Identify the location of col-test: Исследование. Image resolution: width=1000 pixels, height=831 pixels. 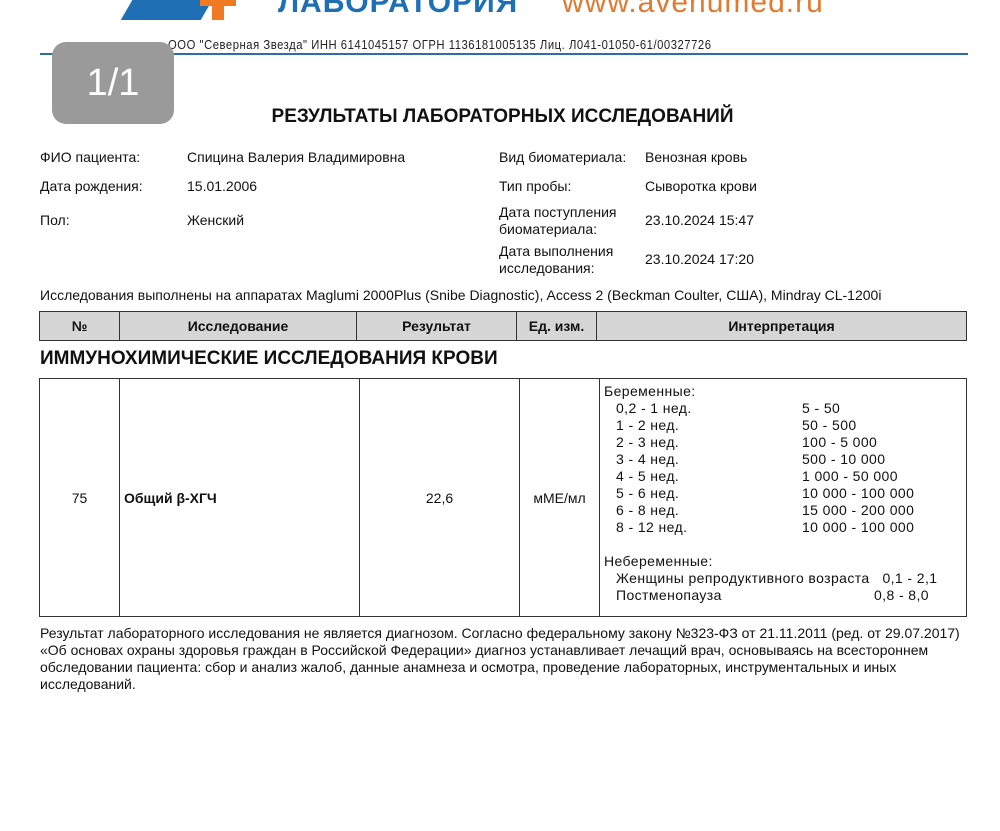
(238, 326).